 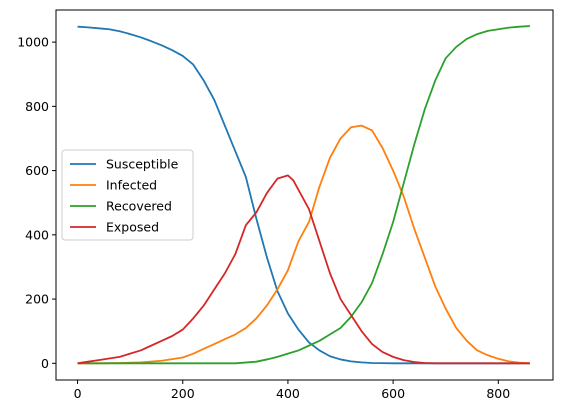 What do you see at coordinates (142, 164) in the screenshot?
I see `legend-label-susceptible: Susceptible` at bounding box center [142, 164].